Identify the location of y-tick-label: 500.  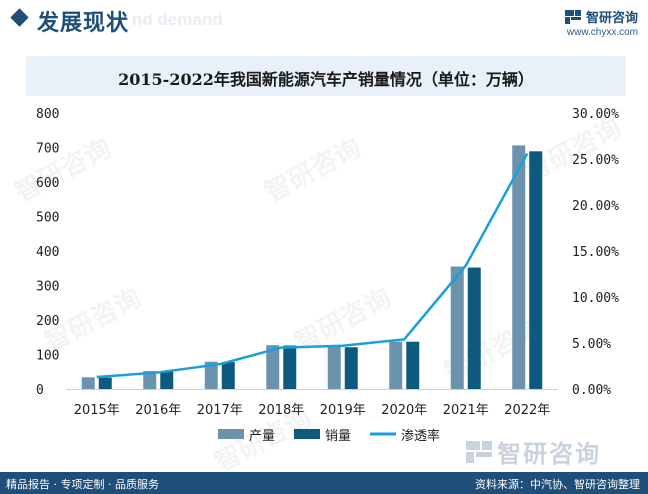
(47, 218).